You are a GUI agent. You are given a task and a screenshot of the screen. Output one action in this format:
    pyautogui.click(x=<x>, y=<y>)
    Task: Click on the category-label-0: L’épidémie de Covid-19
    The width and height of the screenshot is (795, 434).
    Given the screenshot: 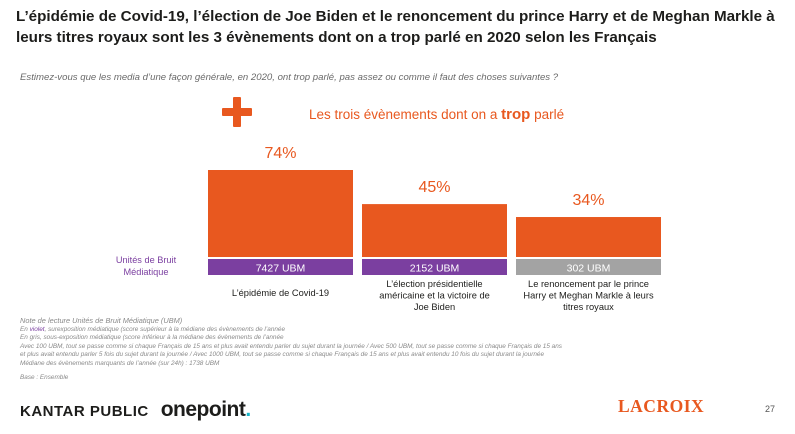 What is the action you would take?
    pyautogui.click(x=280, y=293)
    